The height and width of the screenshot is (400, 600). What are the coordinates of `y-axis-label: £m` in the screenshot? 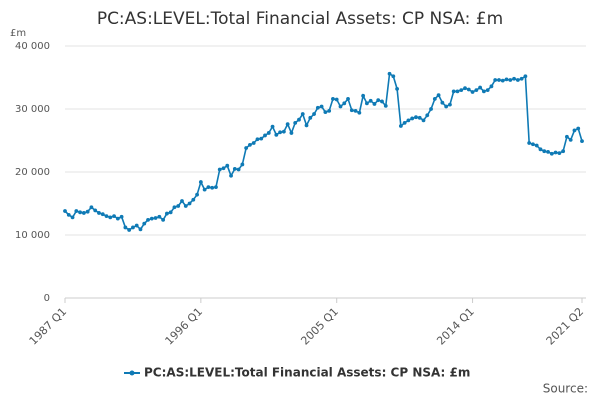 It's located at (18, 33).